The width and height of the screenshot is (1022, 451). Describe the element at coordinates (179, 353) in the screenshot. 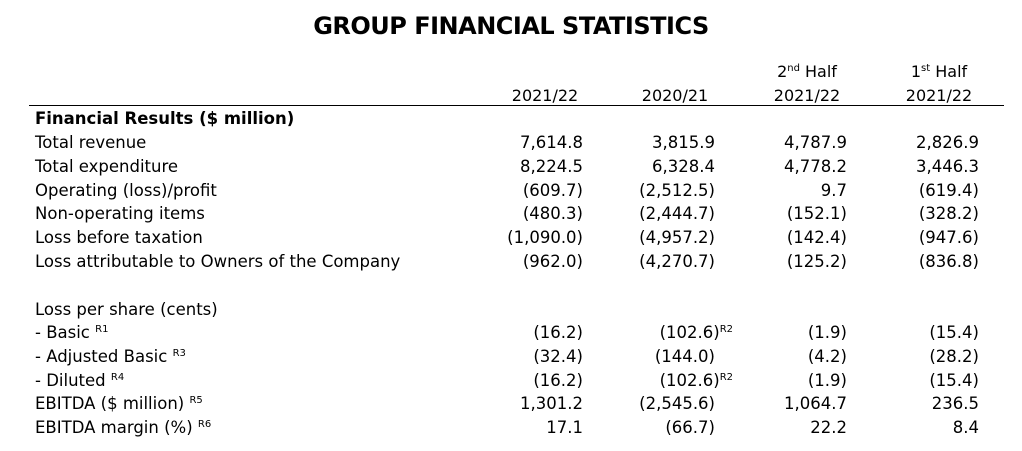

I see `reference-note: R3` at that location.